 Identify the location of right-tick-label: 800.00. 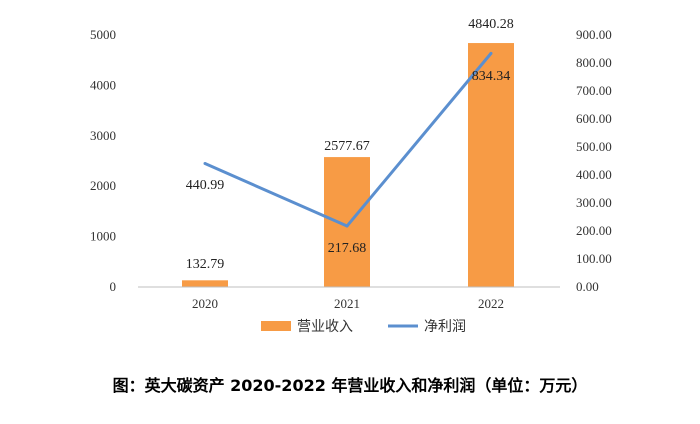
(594, 62).